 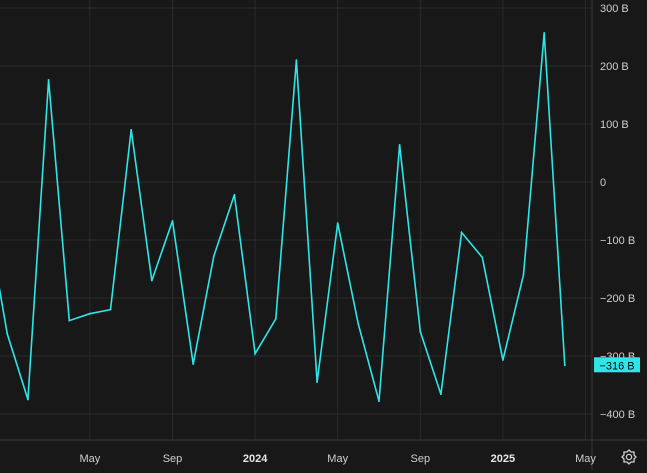 I want to click on gear-icon, so click(x=629, y=457).